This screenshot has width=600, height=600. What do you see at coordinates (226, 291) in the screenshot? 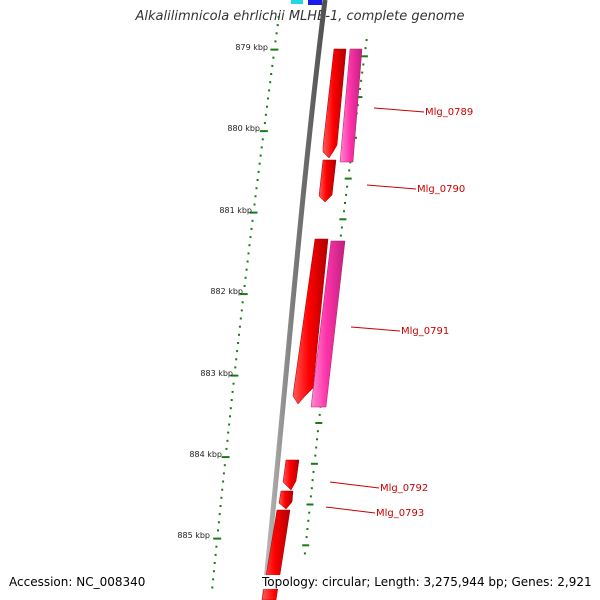
I see `scale-label-882: 882 kbp` at bounding box center [226, 291].